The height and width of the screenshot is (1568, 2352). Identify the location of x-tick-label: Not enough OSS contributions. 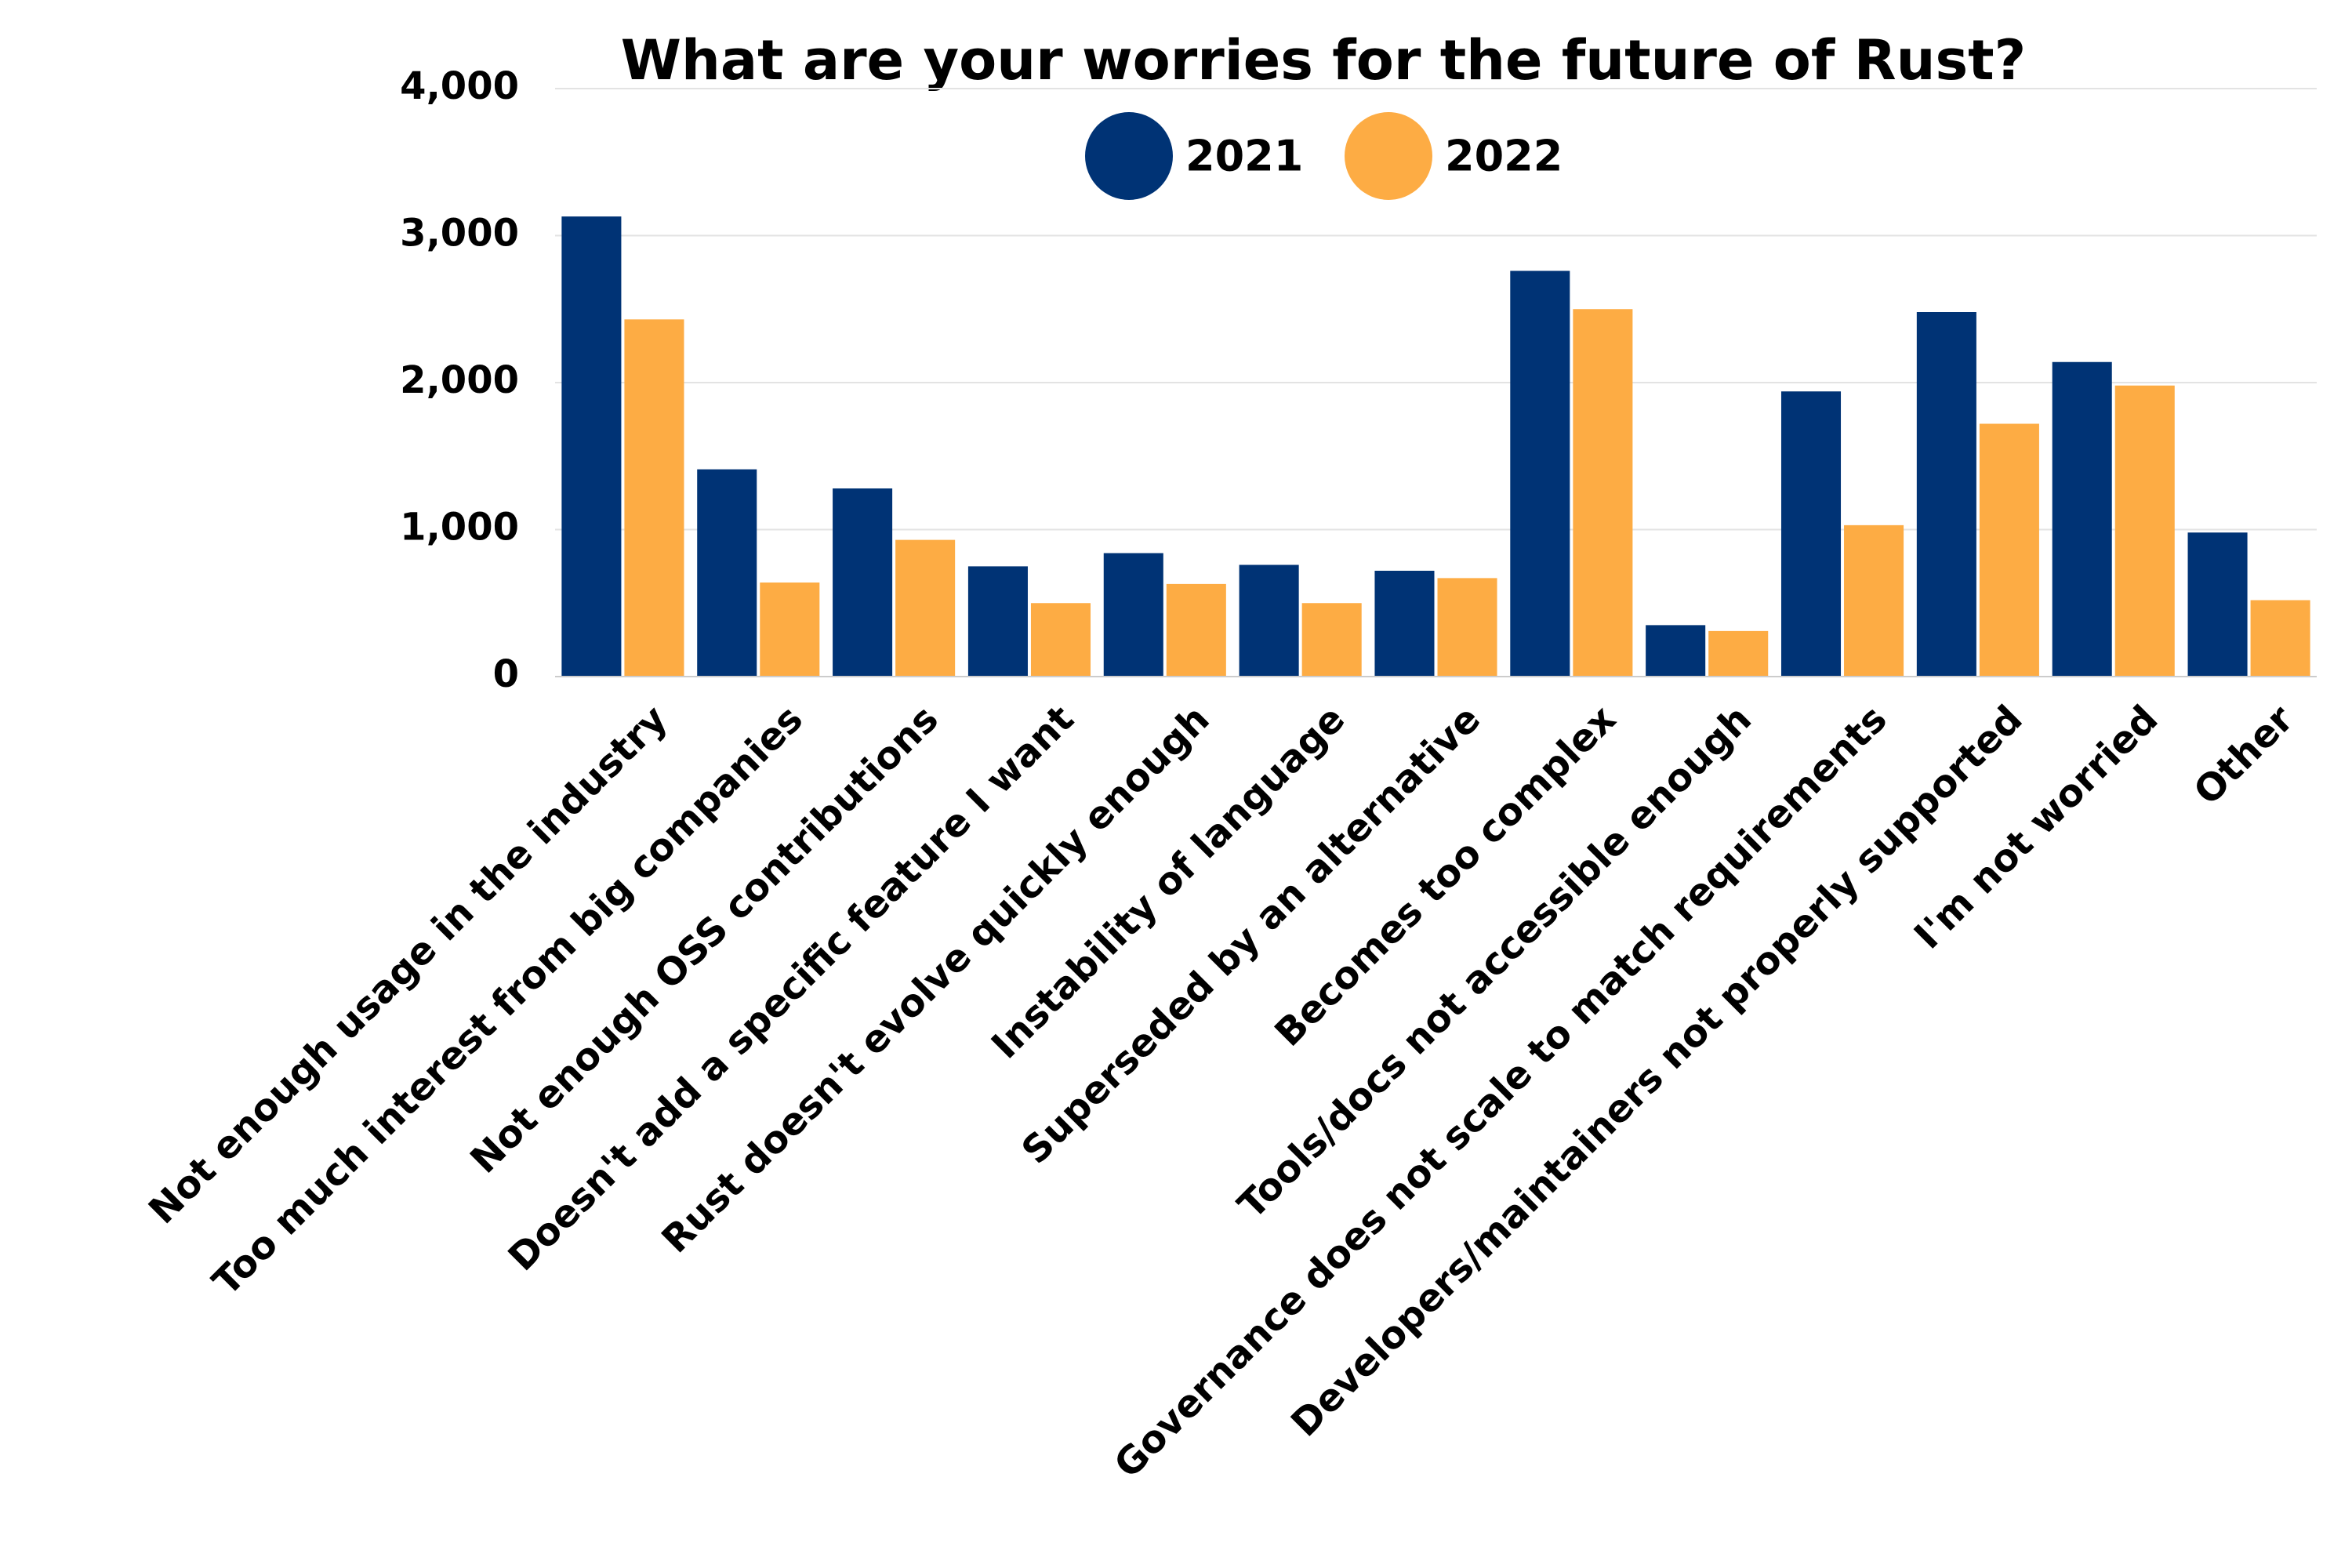
(704, 939).